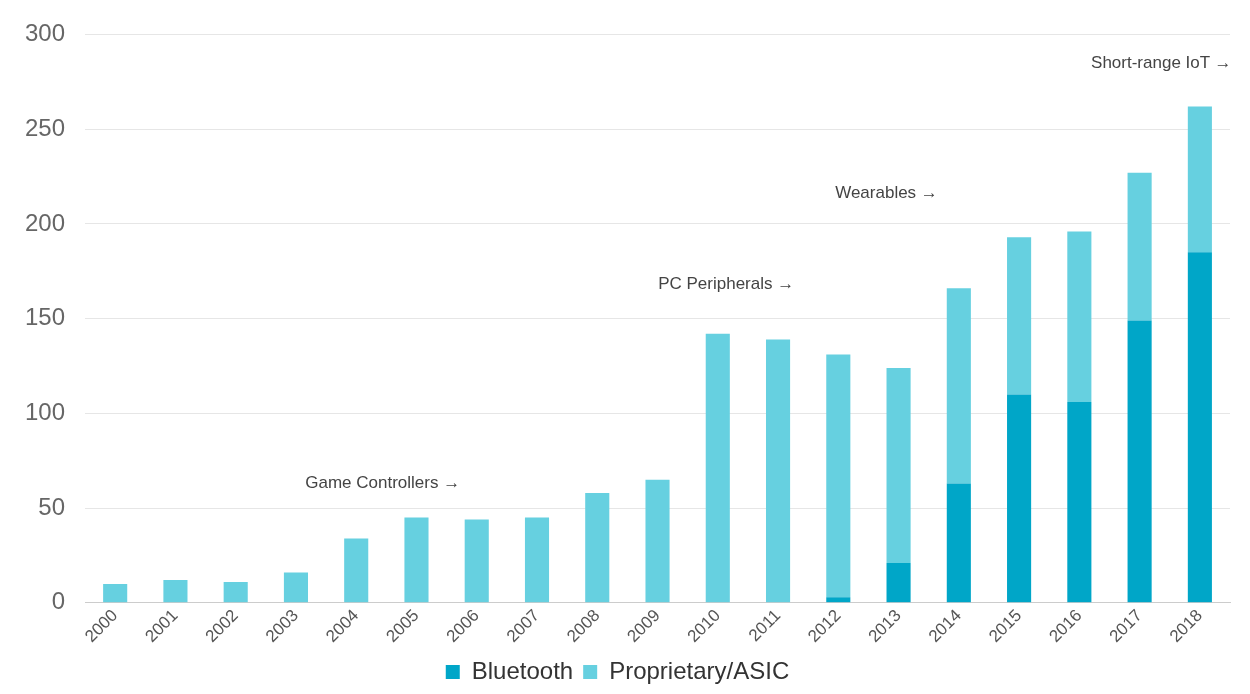 The width and height of the screenshot is (1250, 694). Describe the element at coordinates (45, 411) in the screenshot. I see `y-tick-label: 100` at that location.